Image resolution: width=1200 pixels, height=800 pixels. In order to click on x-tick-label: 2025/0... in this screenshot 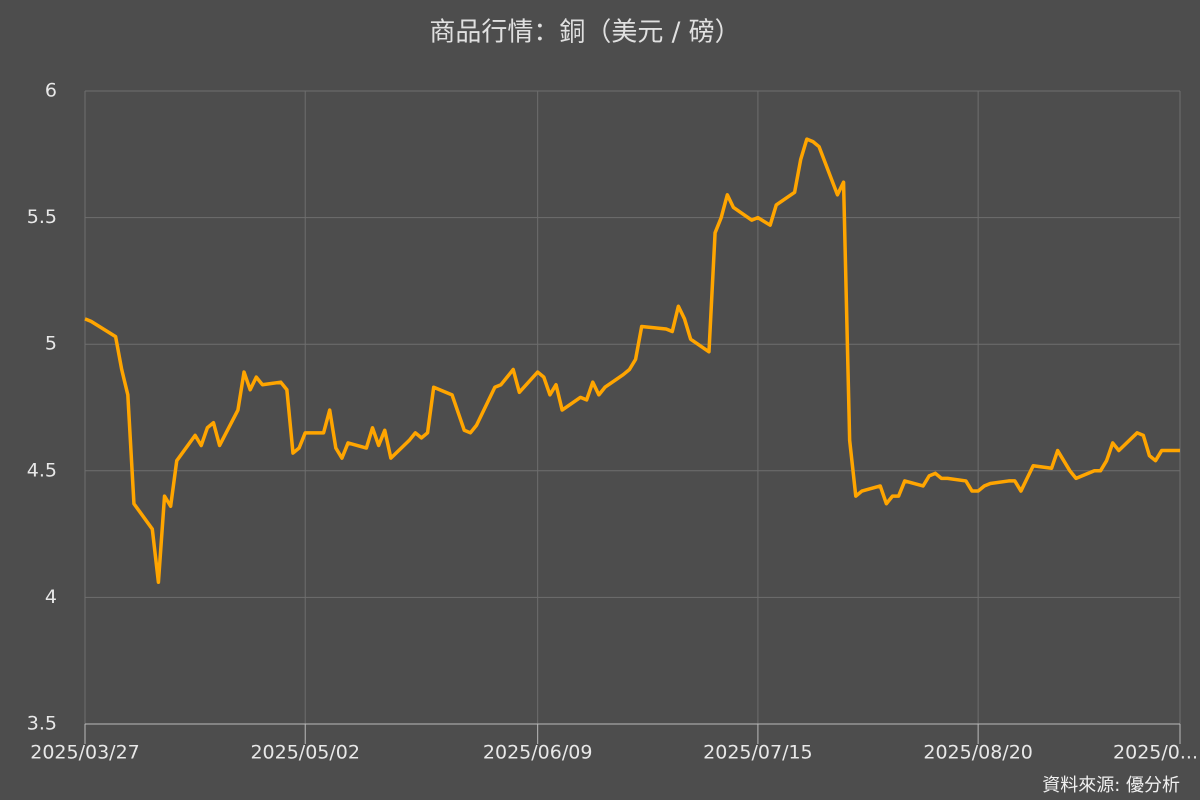, I will do `click(1155, 753)`.